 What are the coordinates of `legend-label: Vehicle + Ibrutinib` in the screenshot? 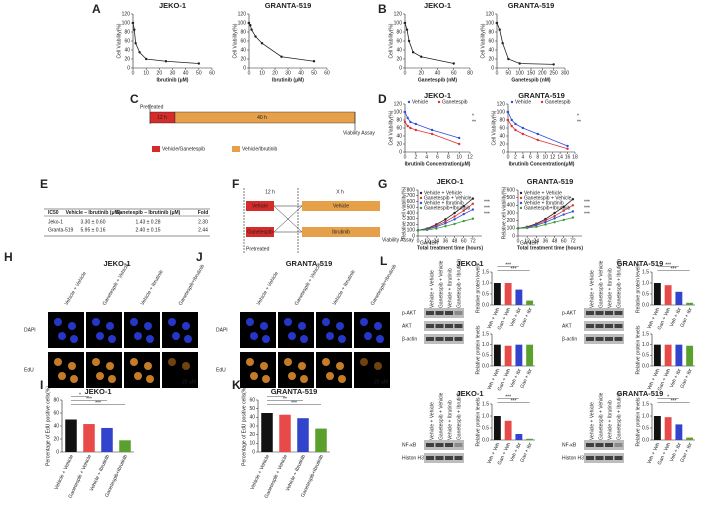 It's located at (544, 203).